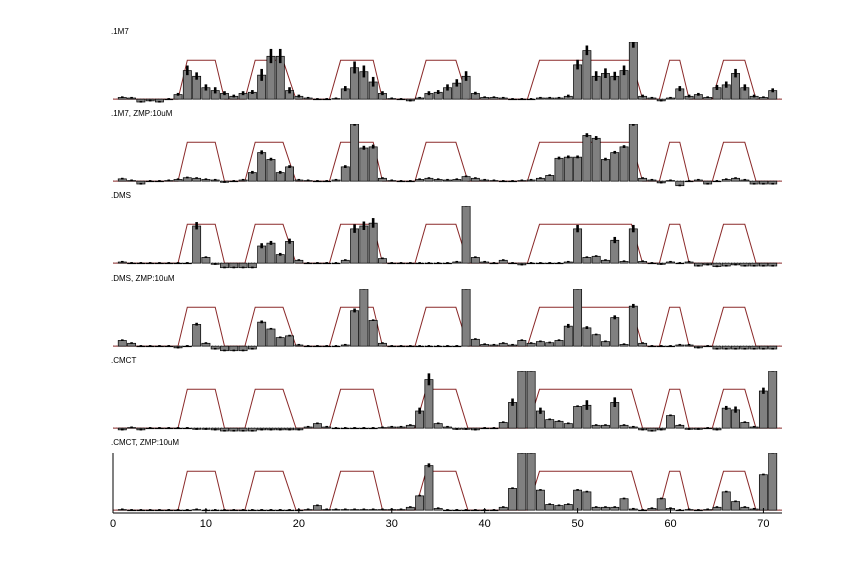 This screenshot has width=864, height=576. I want to click on x-tick-label: 20, so click(299, 524).